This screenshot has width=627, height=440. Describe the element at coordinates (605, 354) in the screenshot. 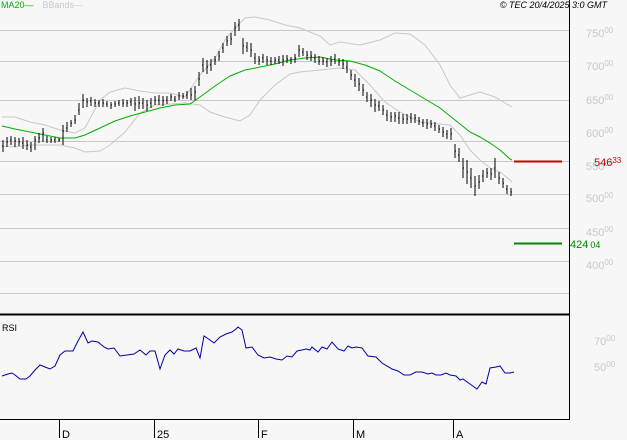

I see `rsi-axis-labels: 7000 5000` at that location.